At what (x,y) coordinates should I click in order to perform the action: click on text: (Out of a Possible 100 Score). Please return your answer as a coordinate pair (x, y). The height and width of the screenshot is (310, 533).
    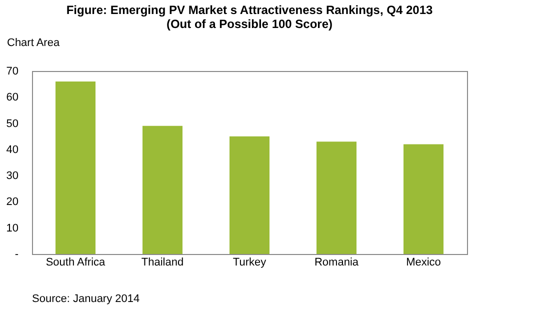
    Looking at the image, I should click on (249, 24).